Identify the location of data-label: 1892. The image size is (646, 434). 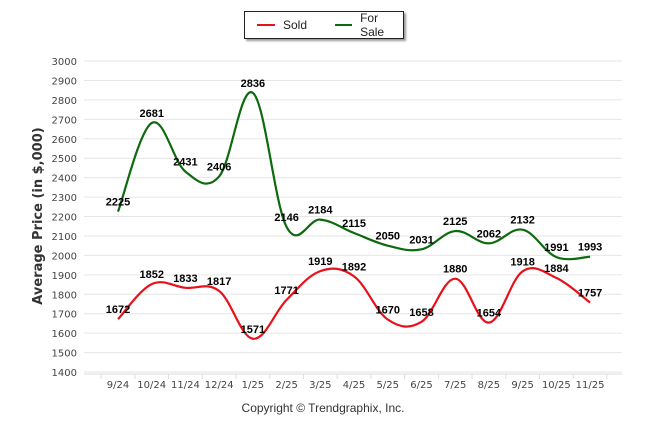
(354, 267).